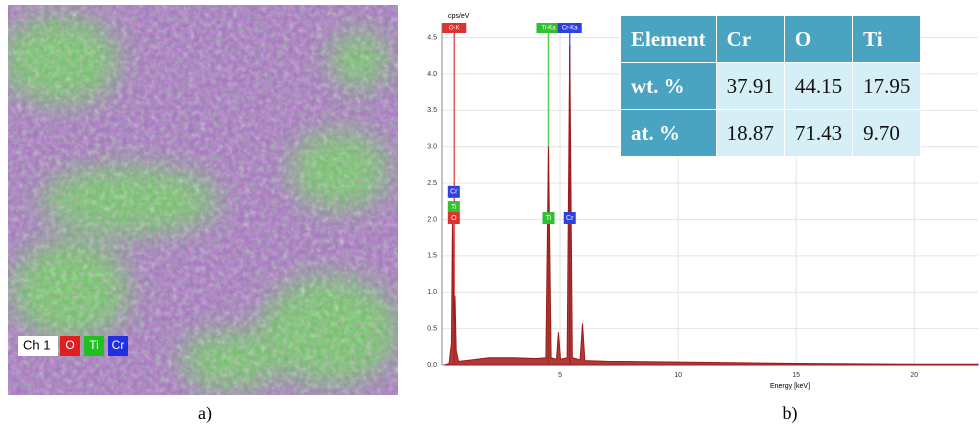  I want to click on y-tick-label: 2.0, so click(432, 219).